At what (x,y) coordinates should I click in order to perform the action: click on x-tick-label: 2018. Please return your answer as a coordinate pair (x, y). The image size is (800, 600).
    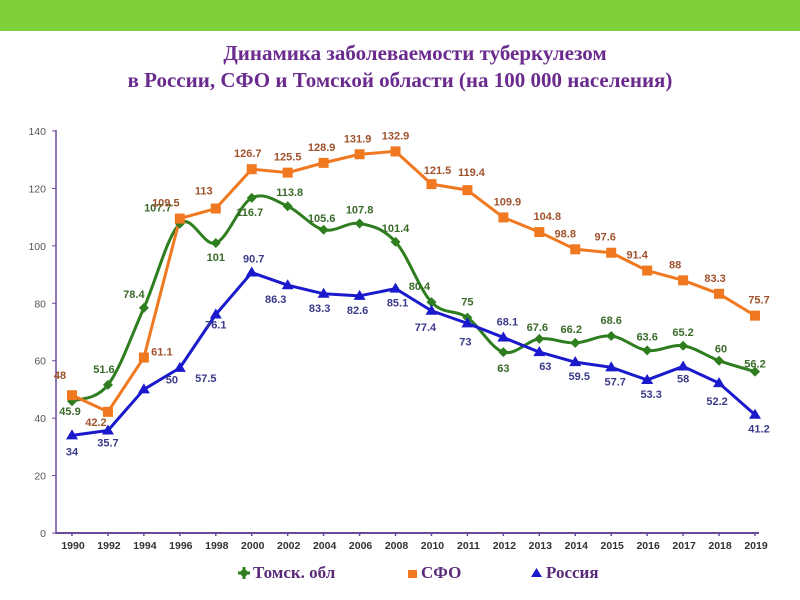
    Looking at the image, I should click on (720, 546).